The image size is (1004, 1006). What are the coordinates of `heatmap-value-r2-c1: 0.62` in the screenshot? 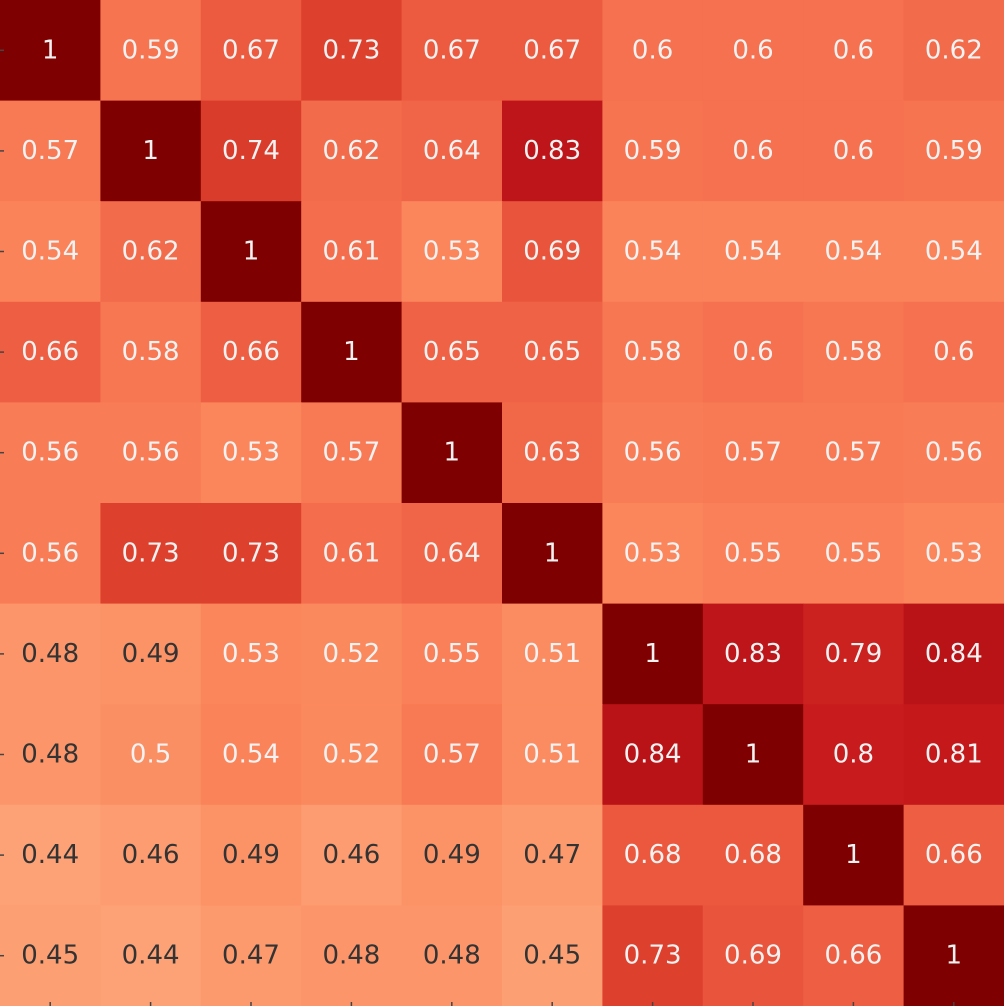 It's located at (151, 252).